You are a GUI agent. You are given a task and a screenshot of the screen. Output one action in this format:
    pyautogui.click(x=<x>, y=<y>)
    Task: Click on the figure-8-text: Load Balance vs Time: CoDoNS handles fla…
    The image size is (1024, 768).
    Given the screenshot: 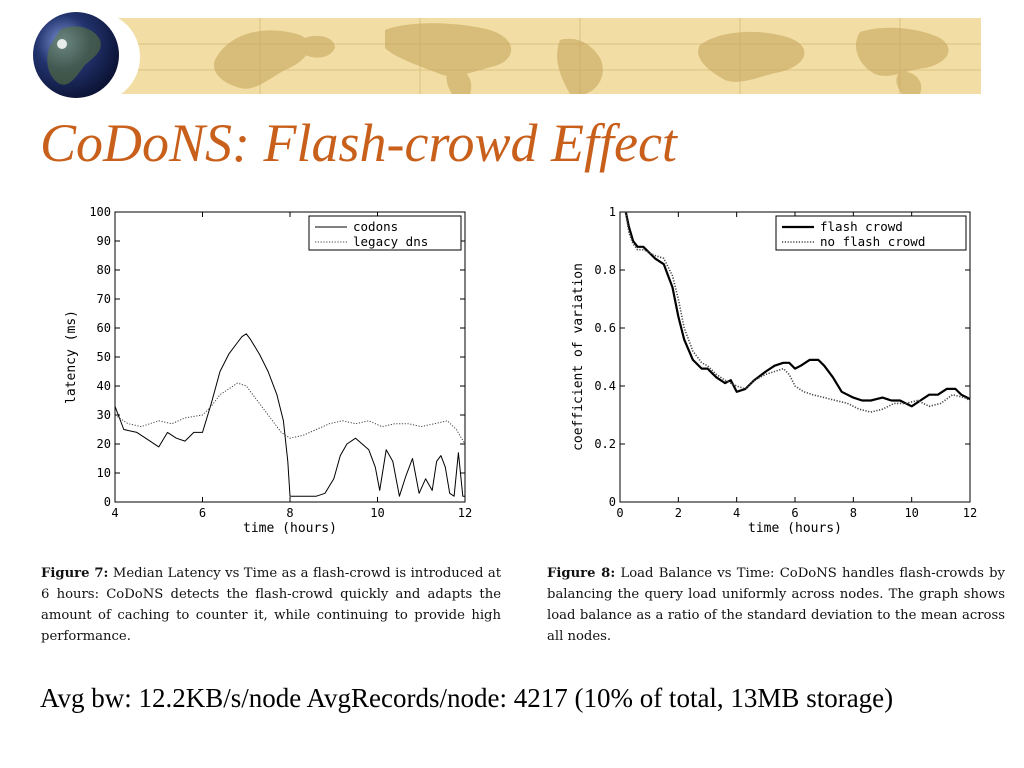 What is the action you would take?
    pyautogui.click(x=776, y=605)
    